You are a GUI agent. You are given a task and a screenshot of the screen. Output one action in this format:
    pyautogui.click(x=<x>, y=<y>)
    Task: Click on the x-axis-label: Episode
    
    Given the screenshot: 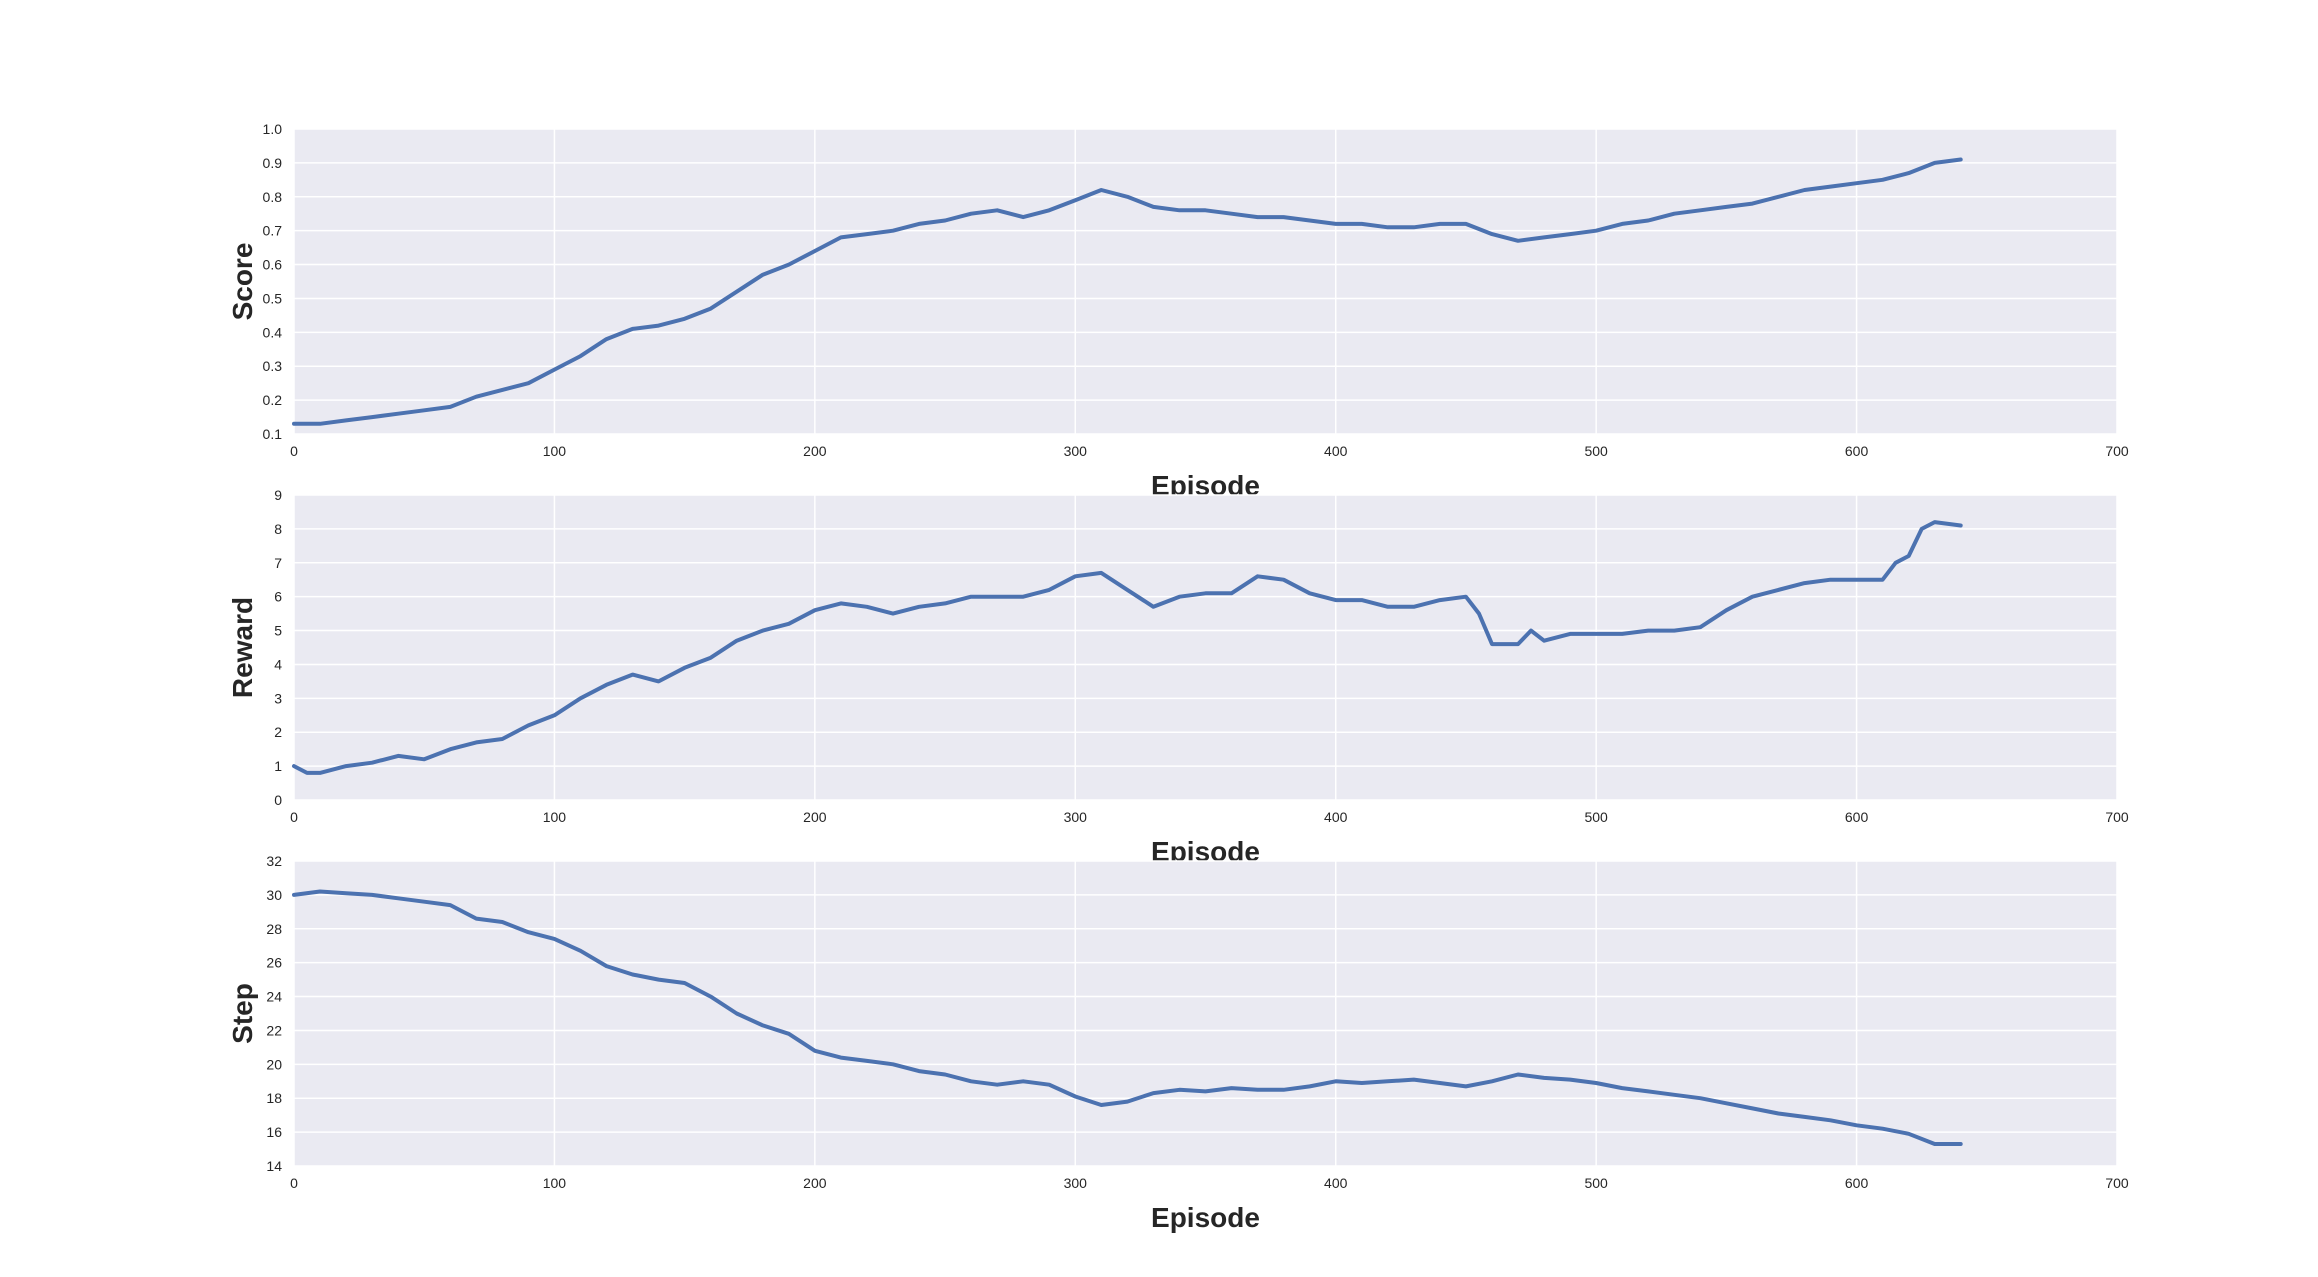 What is the action you would take?
    pyautogui.click(x=1205, y=1217)
    